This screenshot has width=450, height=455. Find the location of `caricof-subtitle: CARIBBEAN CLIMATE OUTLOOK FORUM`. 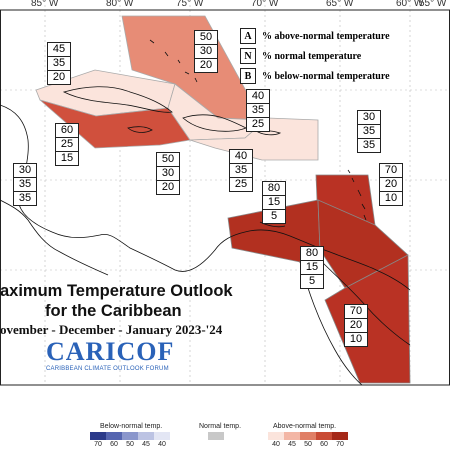

caricof-subtitle: CARIBBEAN CLIMATE OUTLOOK FORUM is located at coordinates (107, 369).